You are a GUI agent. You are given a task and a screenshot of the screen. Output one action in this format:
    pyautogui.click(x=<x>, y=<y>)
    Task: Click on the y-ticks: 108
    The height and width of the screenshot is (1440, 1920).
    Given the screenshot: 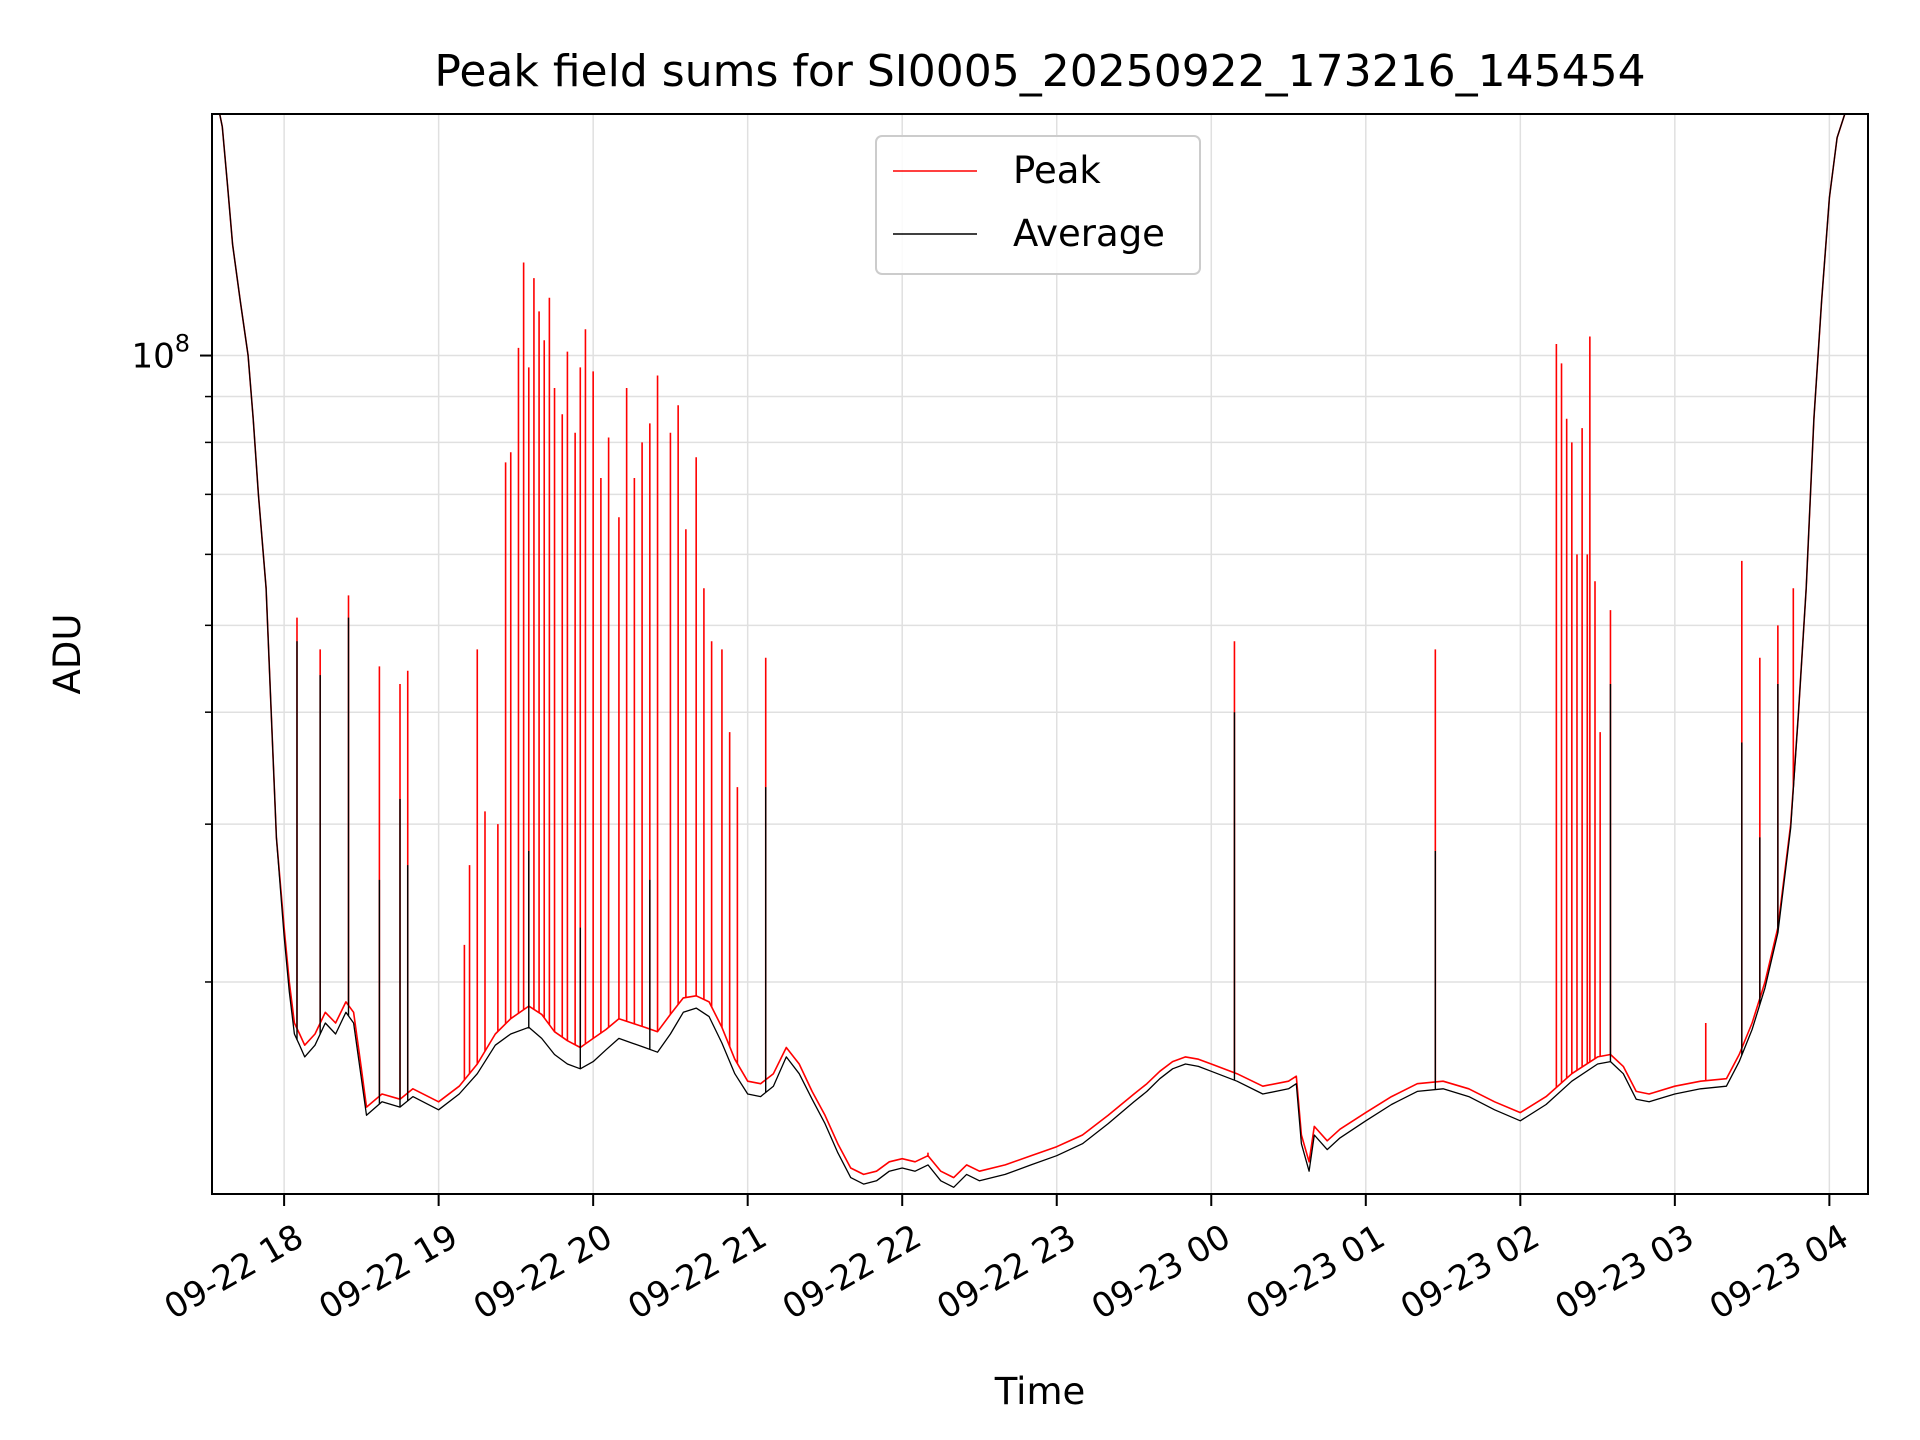 What is the action you would take?
    pyautogui.click(x=171, y=656)
    